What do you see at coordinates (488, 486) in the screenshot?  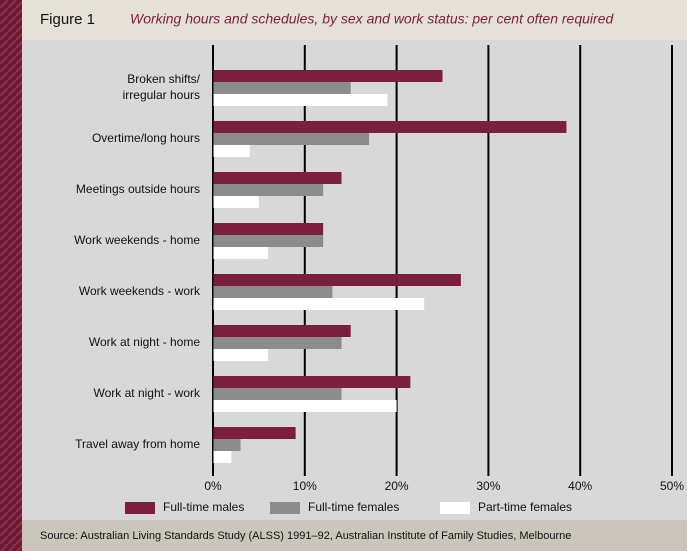 I see `x-tick-label: 30%` at bounding box center [488, 486].